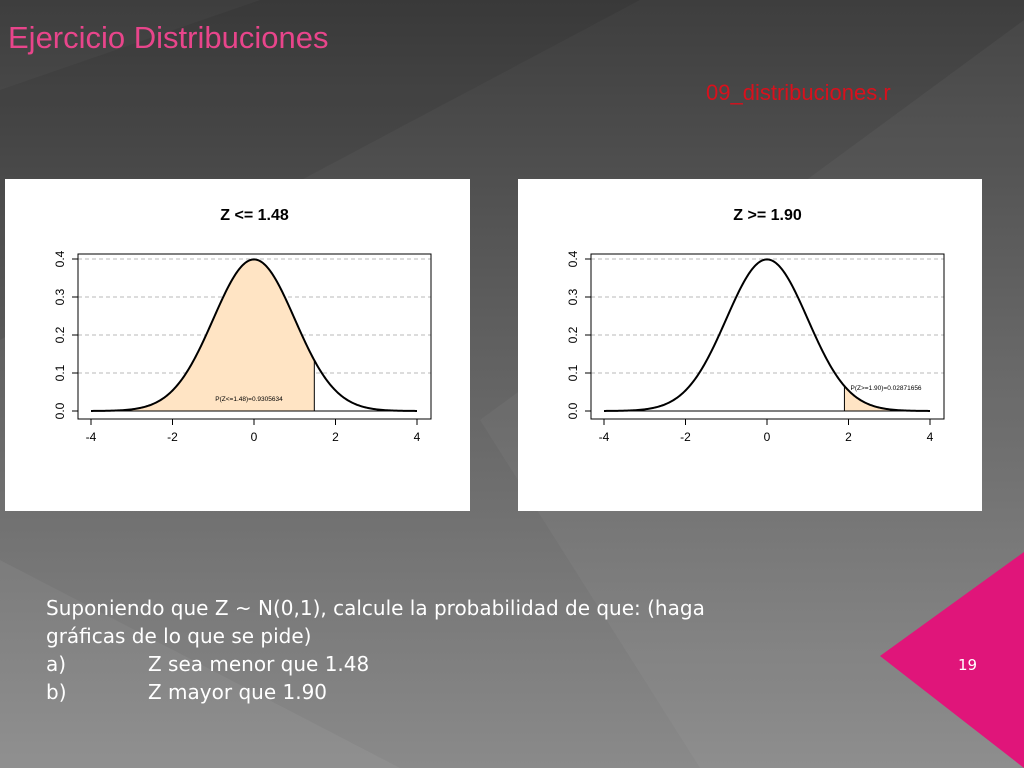 The width and height of the screenshot is (1024, 768). What do you see at coordinates (56, 664) in the screenshot?
I see `item-a-label: a)` at bounding box center [56, 664].